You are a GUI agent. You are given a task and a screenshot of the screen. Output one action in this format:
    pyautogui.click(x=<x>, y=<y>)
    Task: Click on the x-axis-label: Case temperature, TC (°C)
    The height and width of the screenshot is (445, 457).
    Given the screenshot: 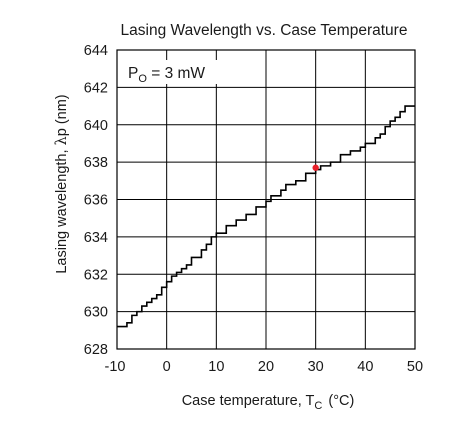 What is the action you would take?
    pyautogui.click(x=268, y=402)
    